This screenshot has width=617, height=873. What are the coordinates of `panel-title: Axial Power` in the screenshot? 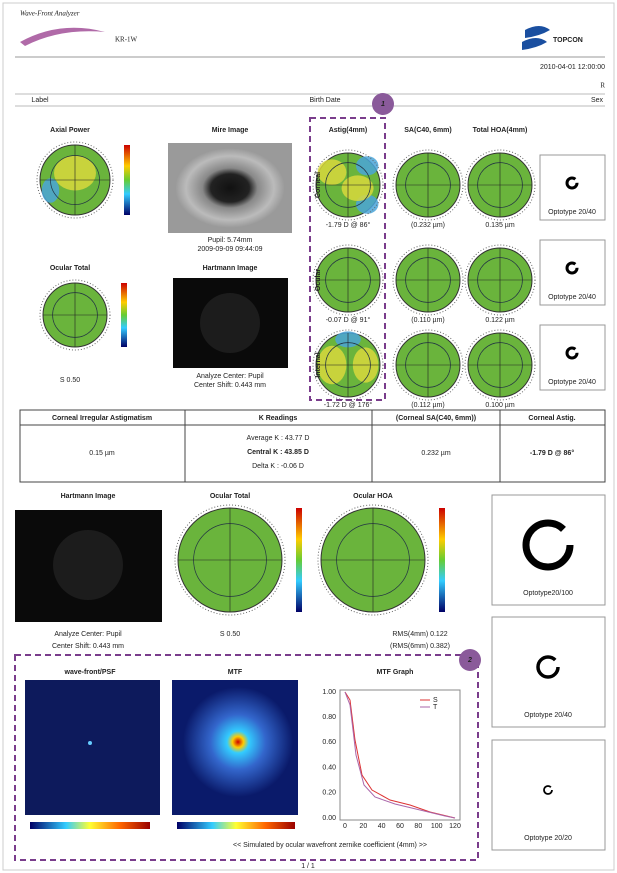 It's located at (70, 130).